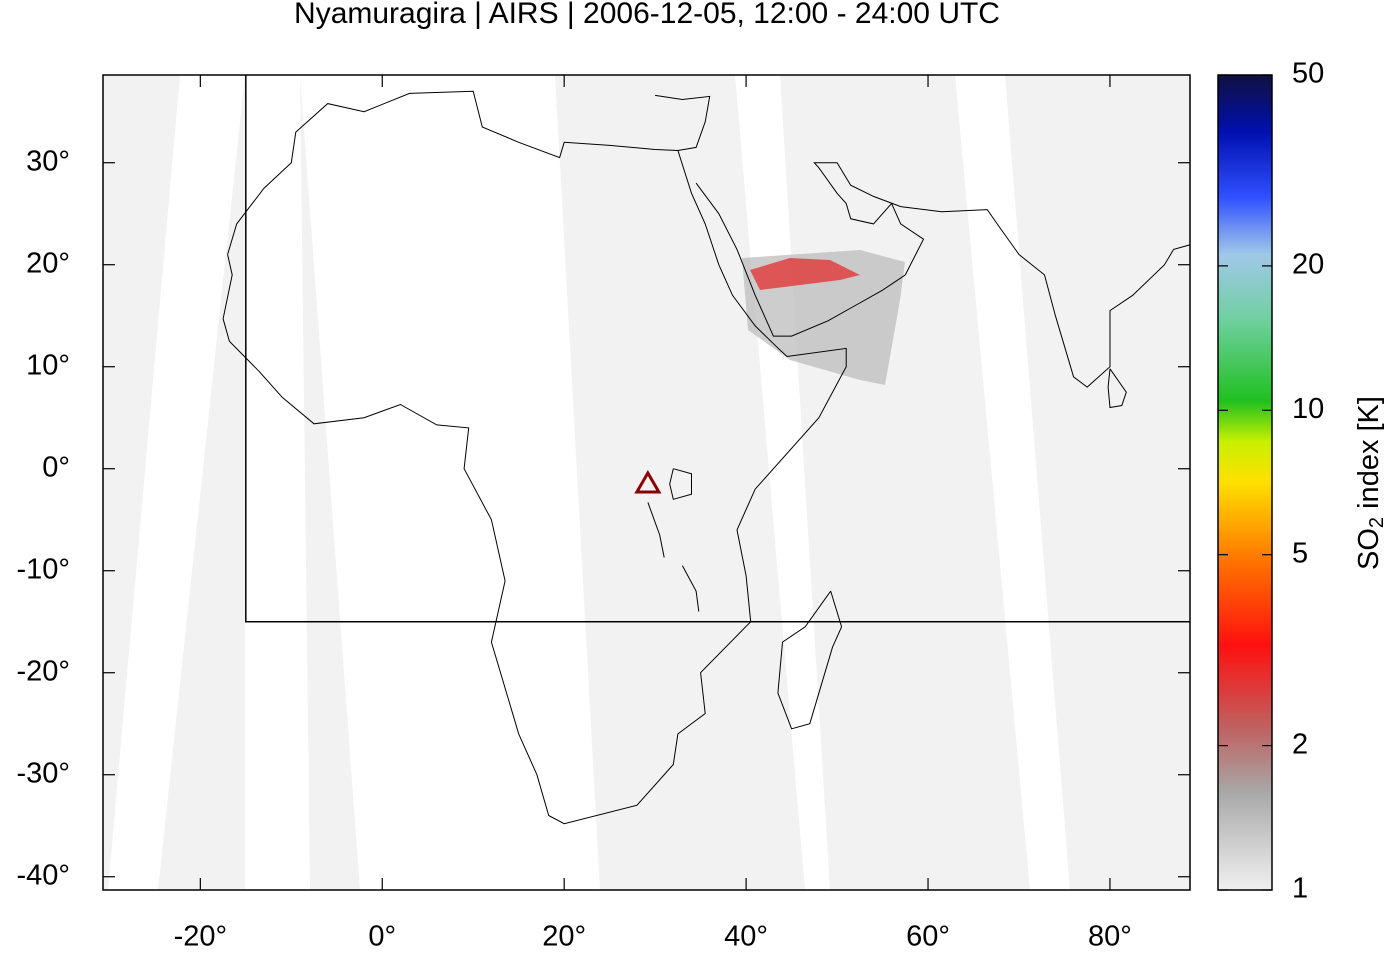  I want to click on colorbar-tick-label: 2, so click(1300, 744).